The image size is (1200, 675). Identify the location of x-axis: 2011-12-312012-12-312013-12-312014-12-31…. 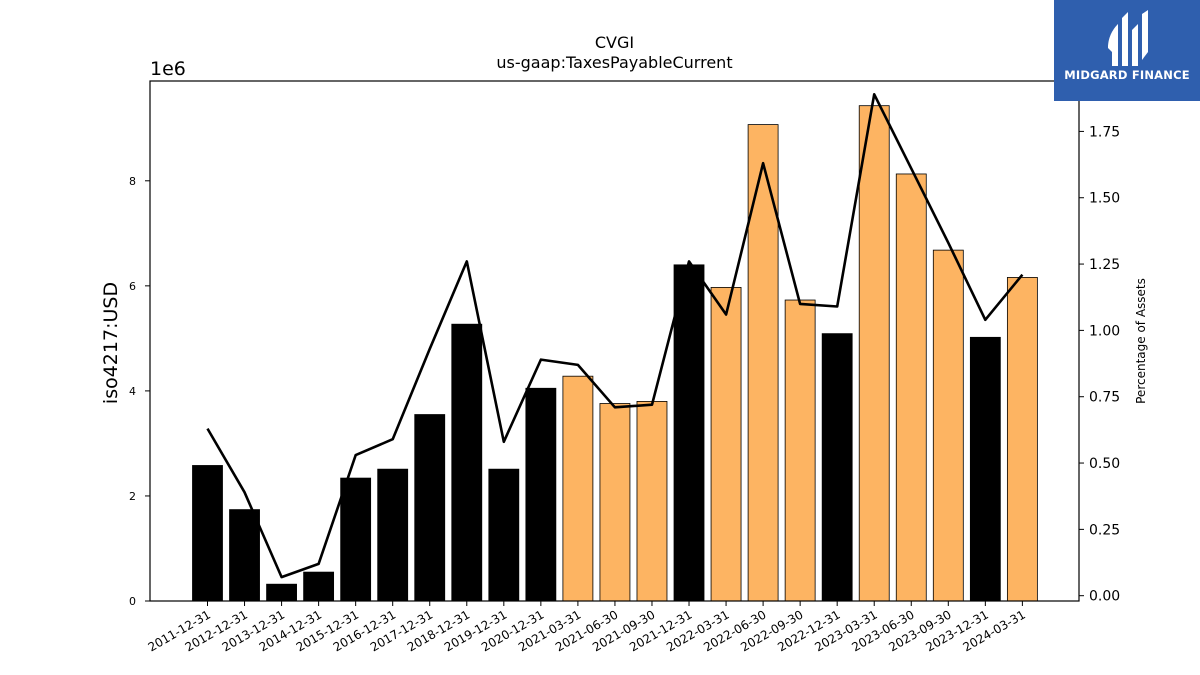
(587, 627).